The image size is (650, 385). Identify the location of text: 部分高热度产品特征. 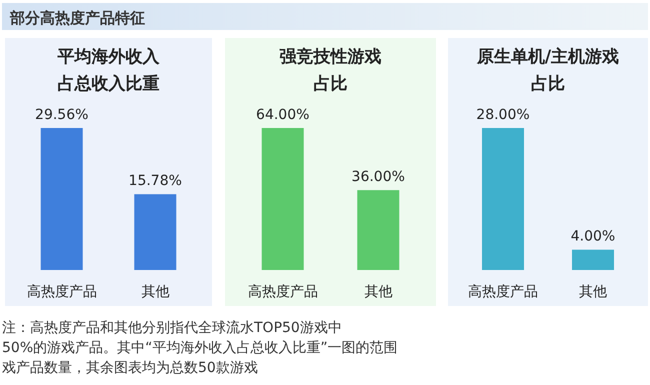
(77, 18).